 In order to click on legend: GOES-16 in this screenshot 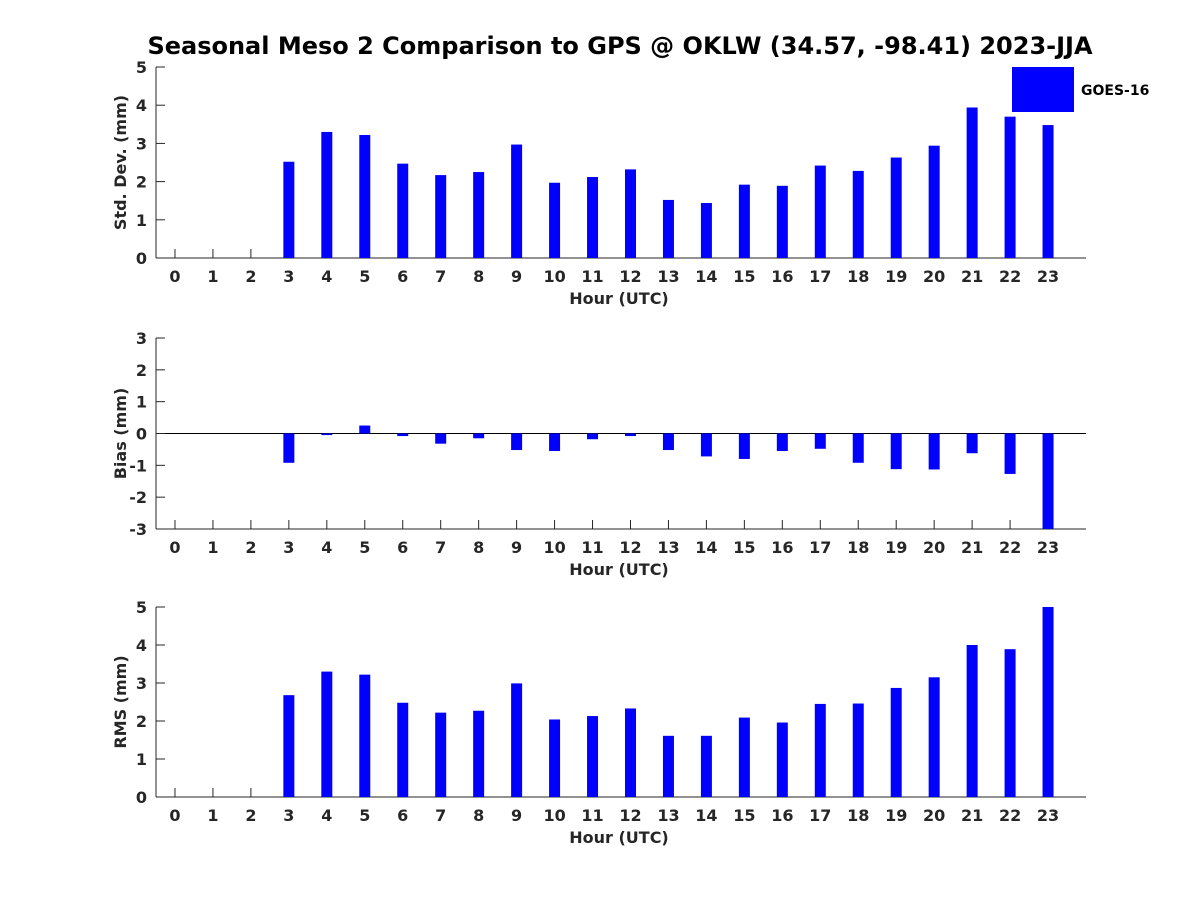, I will do `click(1080, 89)`.